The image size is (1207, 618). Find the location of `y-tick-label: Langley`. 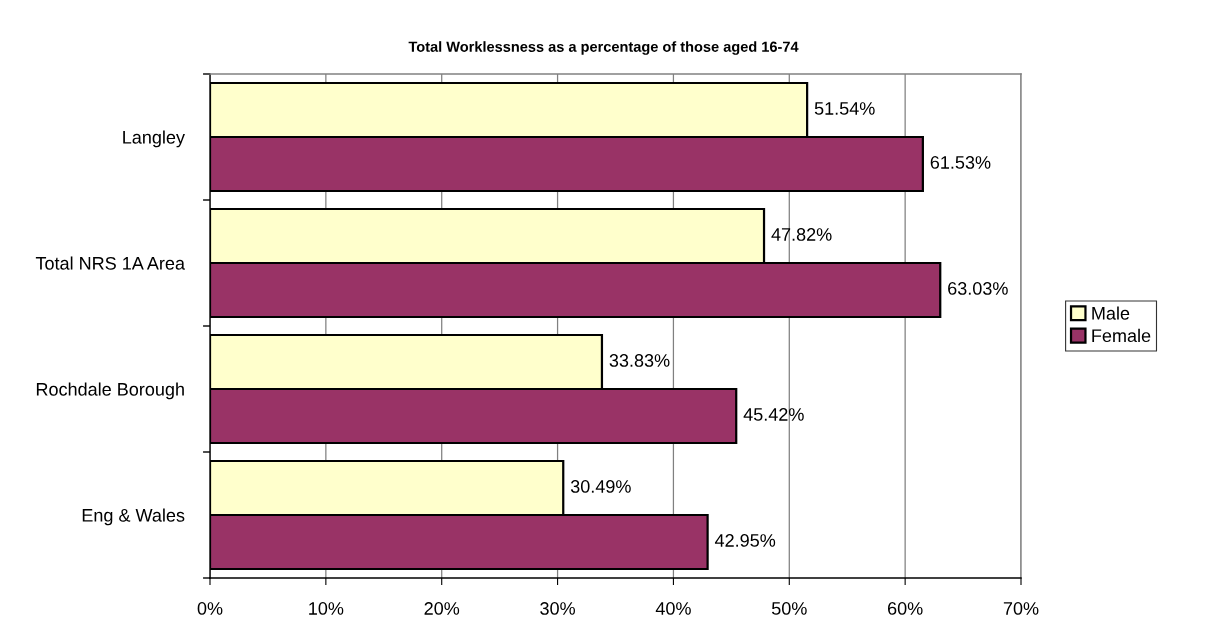

y-tick-label: Langley is located at coordinates (154, 139).